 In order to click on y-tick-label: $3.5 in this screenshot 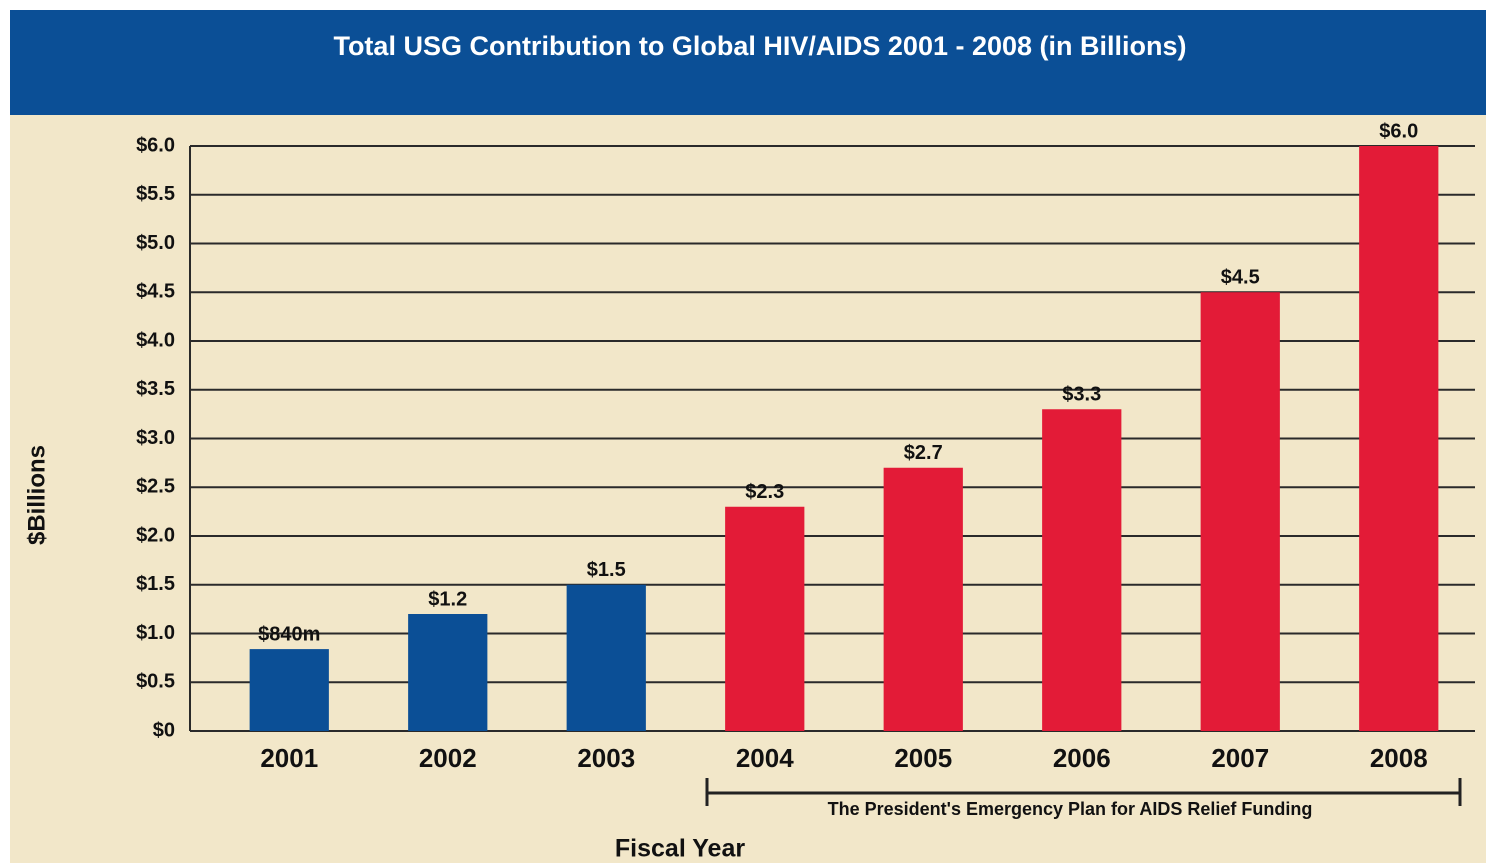, I will do `click(155, 389)`.